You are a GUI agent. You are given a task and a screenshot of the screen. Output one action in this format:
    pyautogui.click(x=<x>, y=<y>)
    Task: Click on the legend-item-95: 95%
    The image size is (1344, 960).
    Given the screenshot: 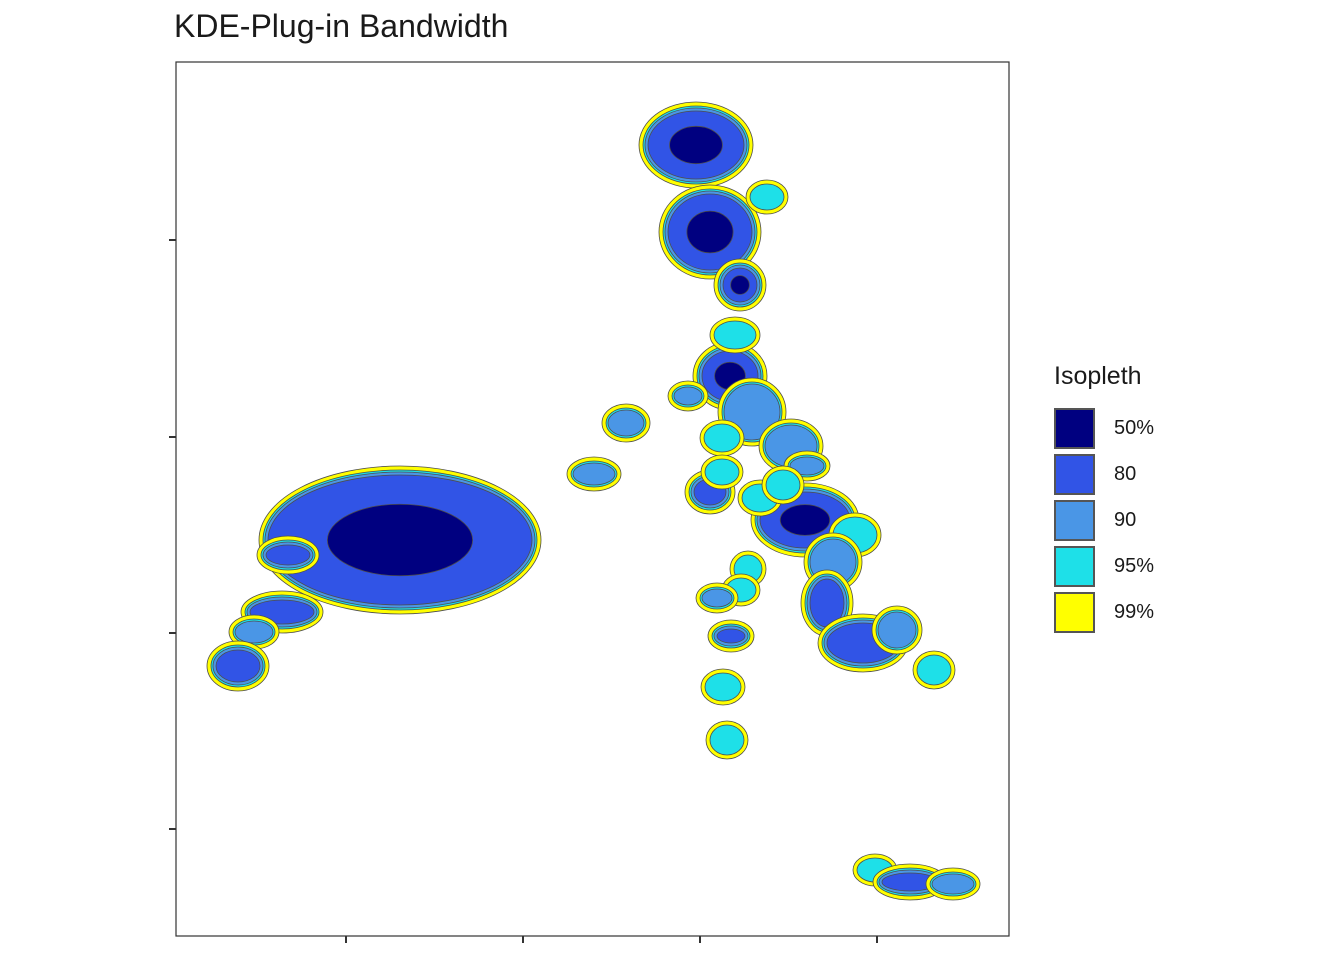 What is the action you would take?
    pyautogui.click(x=1104, y=566)
    